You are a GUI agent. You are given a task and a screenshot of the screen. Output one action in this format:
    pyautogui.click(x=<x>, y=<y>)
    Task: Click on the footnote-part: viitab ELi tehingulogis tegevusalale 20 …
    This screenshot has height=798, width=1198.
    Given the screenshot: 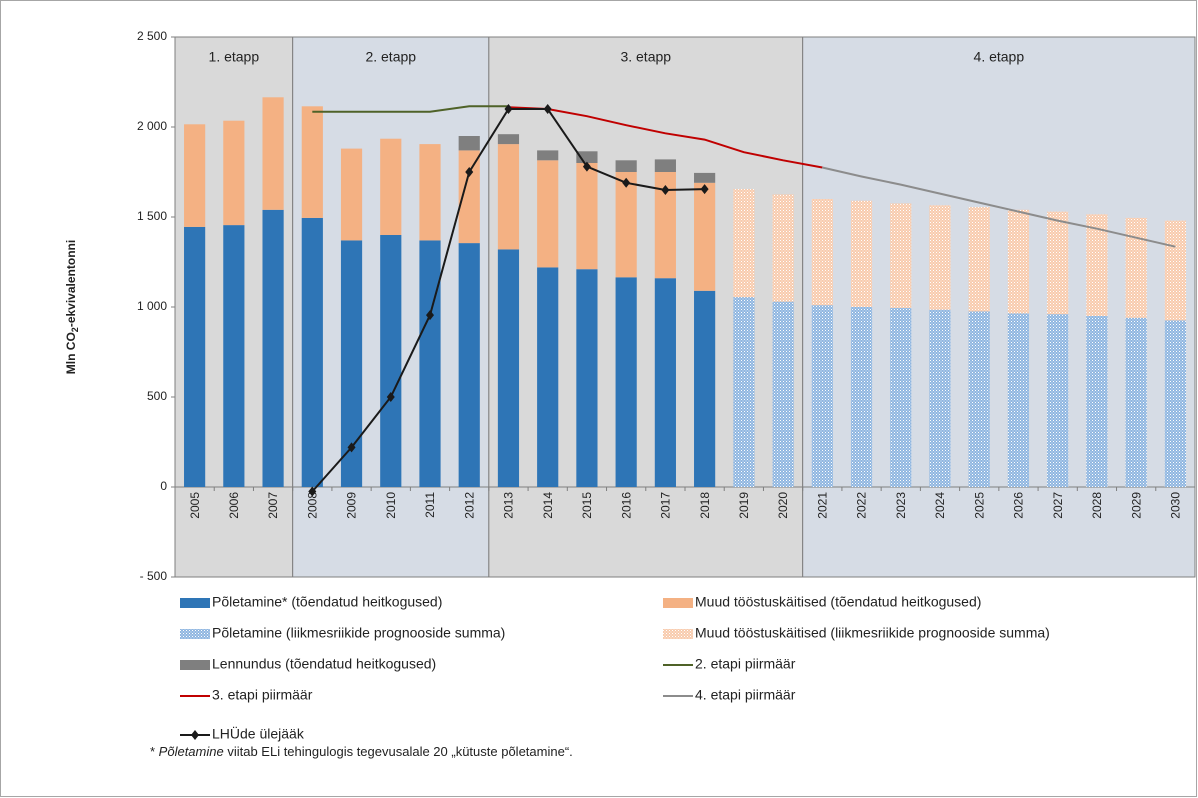 What is the action you would take?
    pyautogui.click(x=398, y=751)
    